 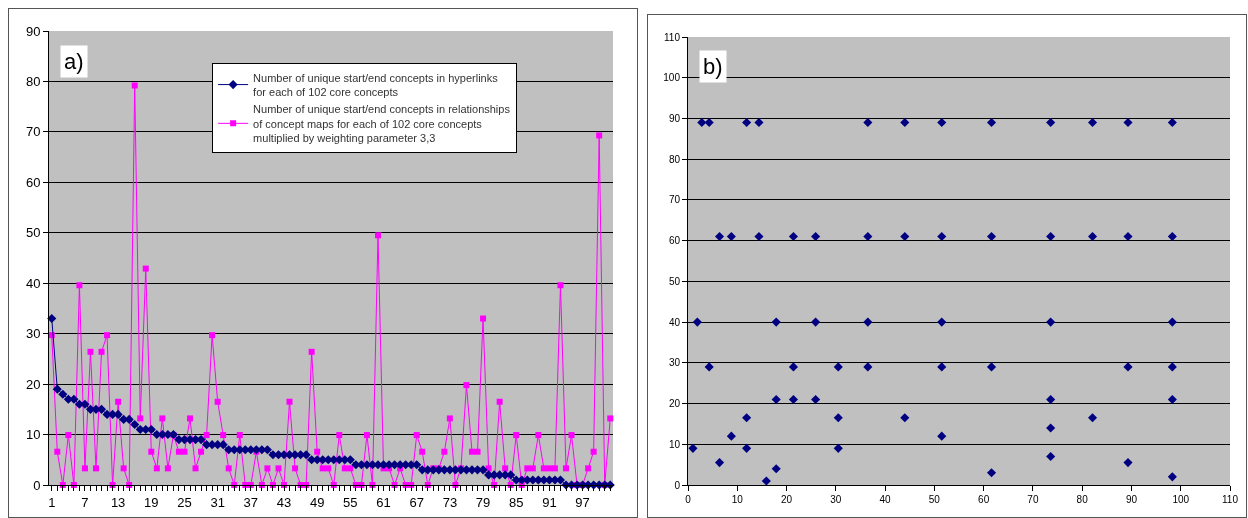 I want to click on x-tick-label: 10, so click(x=737, y=499).